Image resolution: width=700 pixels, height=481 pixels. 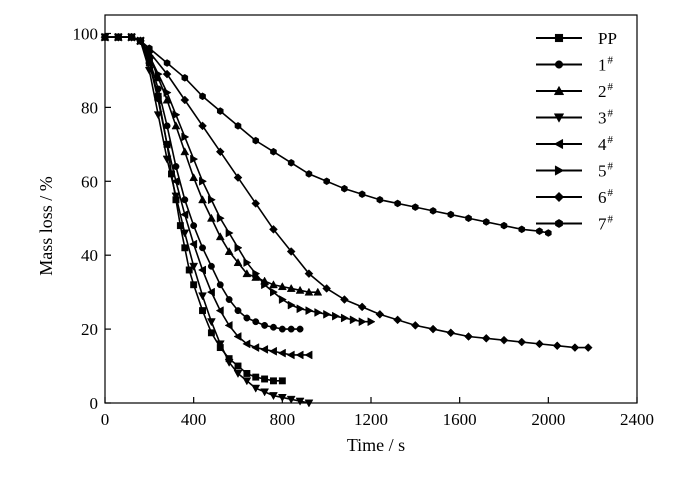 What do you see at coordinates (602, 91) in the screenshot?
I see `legend-name: 2` at bounding box center [602, 91].